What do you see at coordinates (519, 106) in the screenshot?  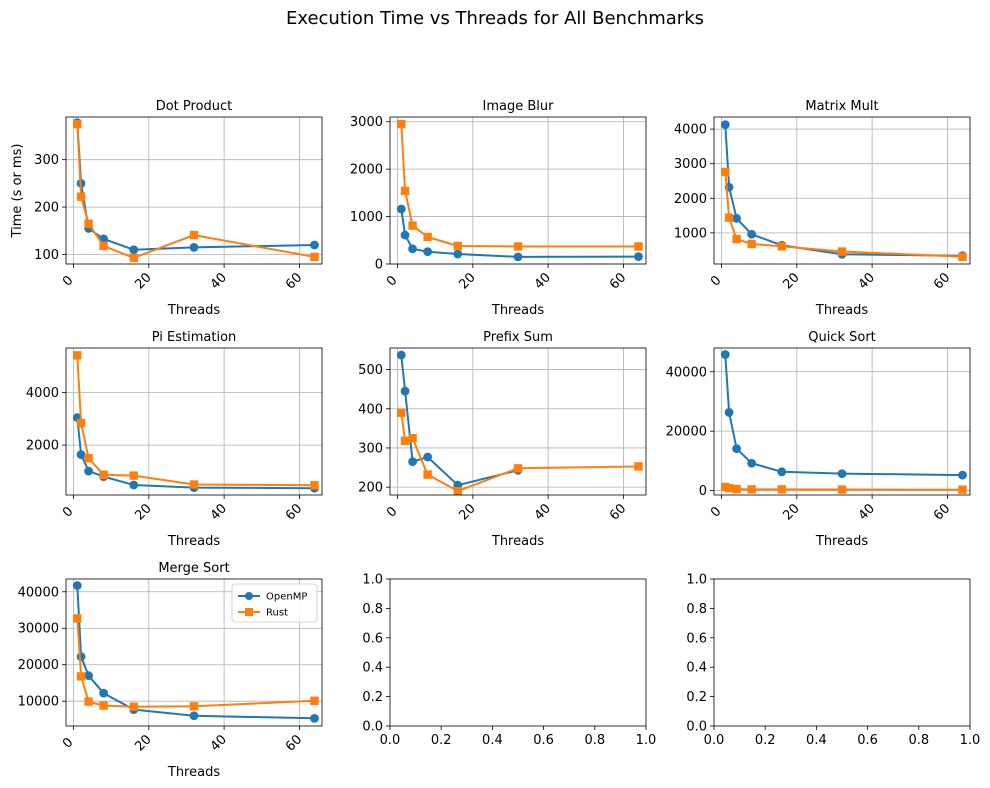 I see `subplot-title: Image Blur` at bounding box center [519, 106].